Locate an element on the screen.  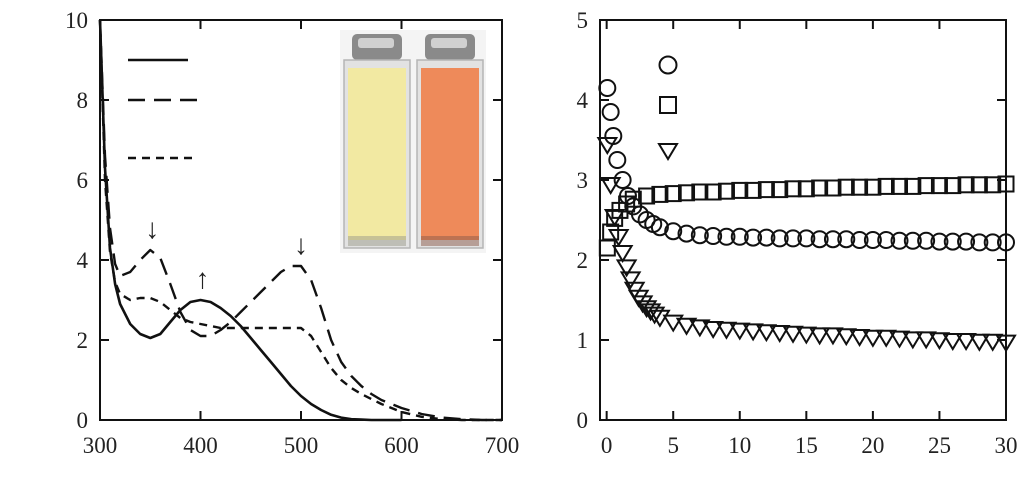
panel-b-ytick-label: 3 is located at coordinates (583, 180).